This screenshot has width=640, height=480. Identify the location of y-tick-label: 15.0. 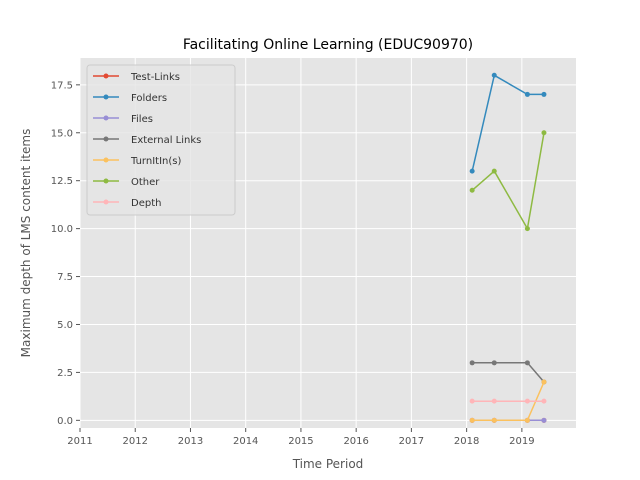
(62, 133).